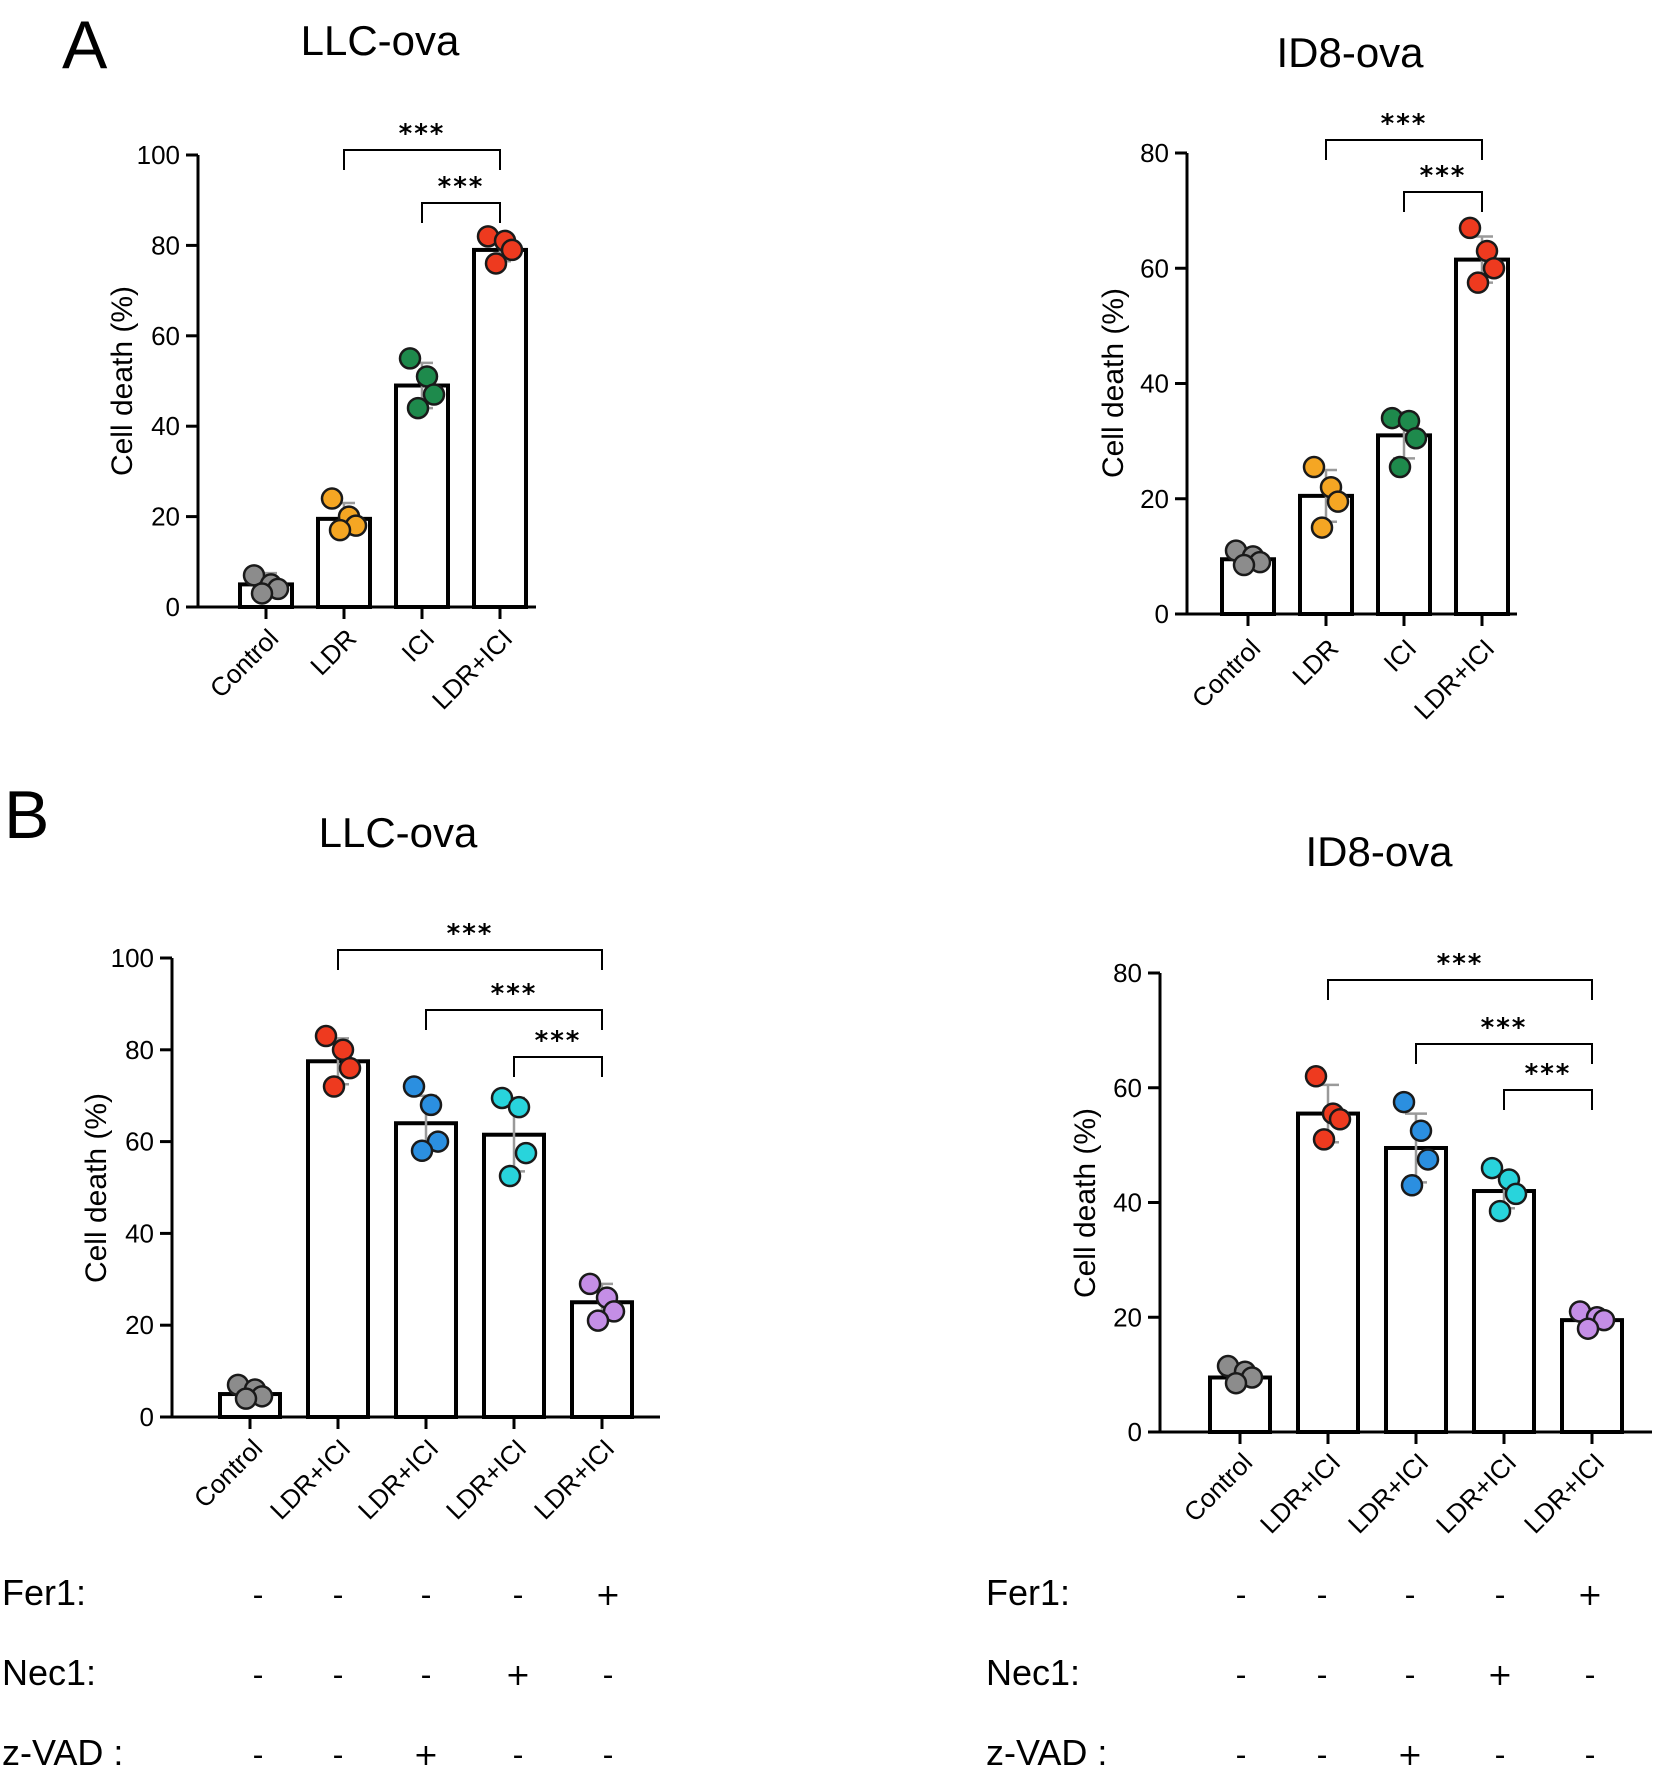 The width and height of the screenshot is (1654, 1781). Describe the element at coordinates (85, 45) in the screenshot. I see `panel-letter-a: A` at that location.